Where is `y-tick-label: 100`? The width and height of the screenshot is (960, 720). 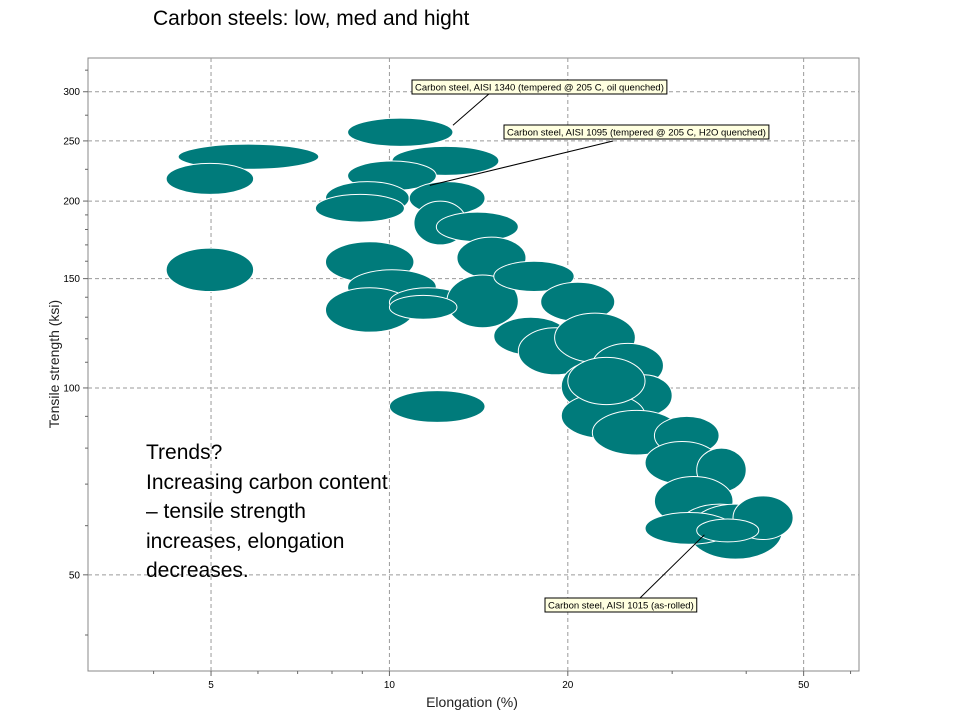 y-tick-label: 100 is located at coordinates (71, 388).